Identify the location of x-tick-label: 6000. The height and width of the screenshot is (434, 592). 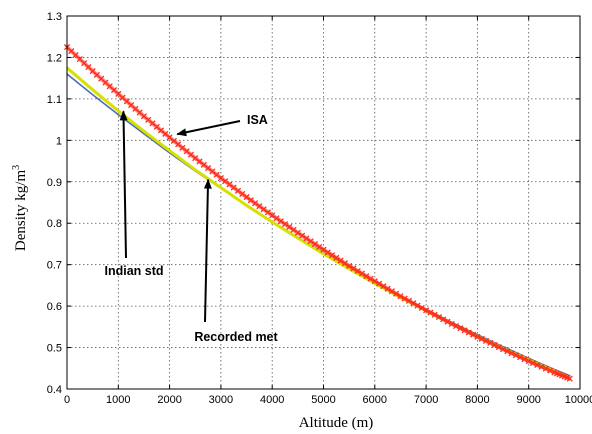
(375, 400).